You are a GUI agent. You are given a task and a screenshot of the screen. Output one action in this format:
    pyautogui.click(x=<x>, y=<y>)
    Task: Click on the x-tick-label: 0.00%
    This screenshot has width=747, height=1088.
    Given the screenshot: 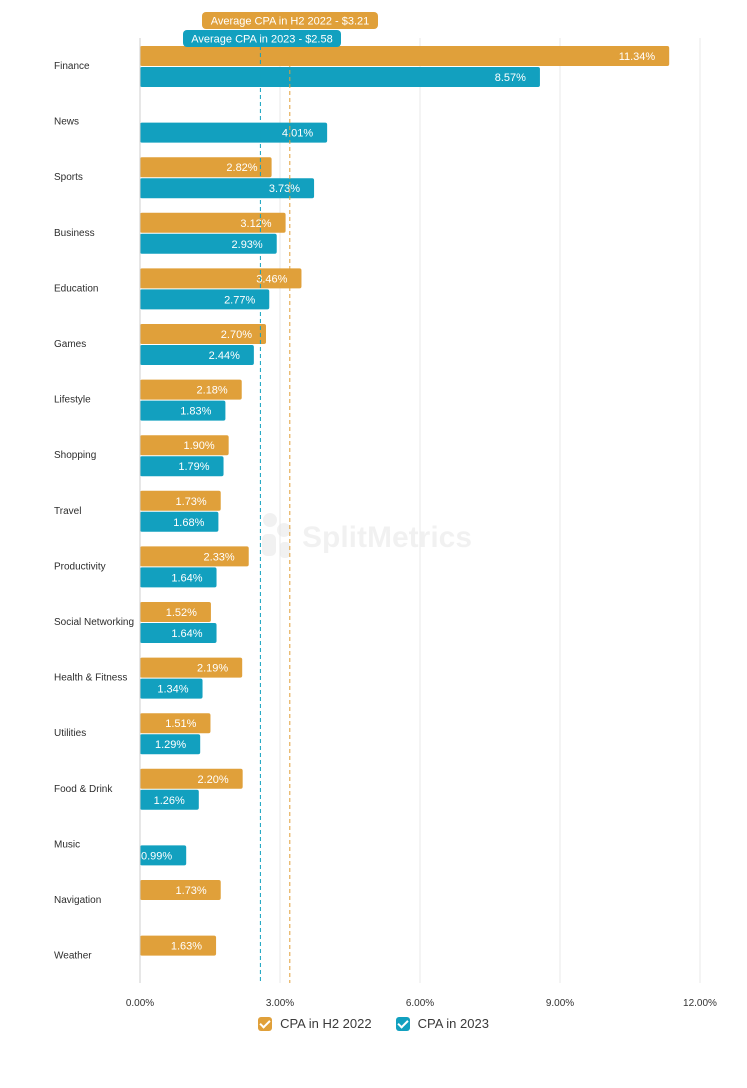 What is the action you would take?
    pyautogui.click(x=140, y=1003)
    